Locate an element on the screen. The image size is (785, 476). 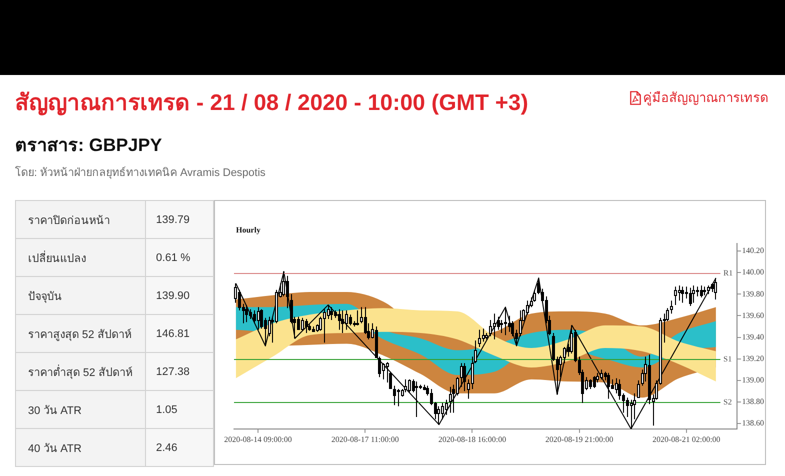
text: สัญญาณการเทรด - 21 / 08 / 2020 - 10:00 (GMT +3) is located at coordinates (271, 103).